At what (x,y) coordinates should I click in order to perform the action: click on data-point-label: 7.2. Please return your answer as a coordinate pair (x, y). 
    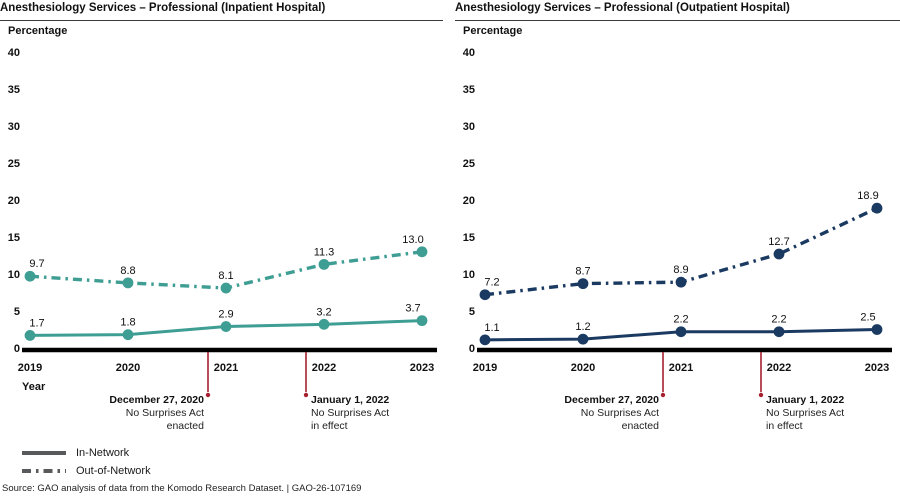
    Looking at the image, I should click on (491, 283).